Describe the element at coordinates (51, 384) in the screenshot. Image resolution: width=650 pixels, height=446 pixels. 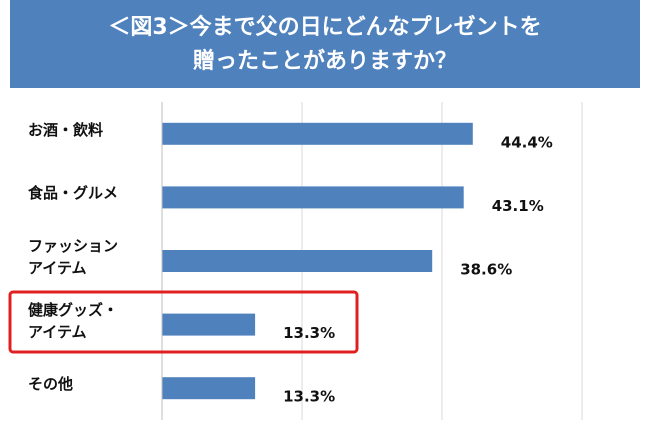
I see `category-label: その他` at that location.